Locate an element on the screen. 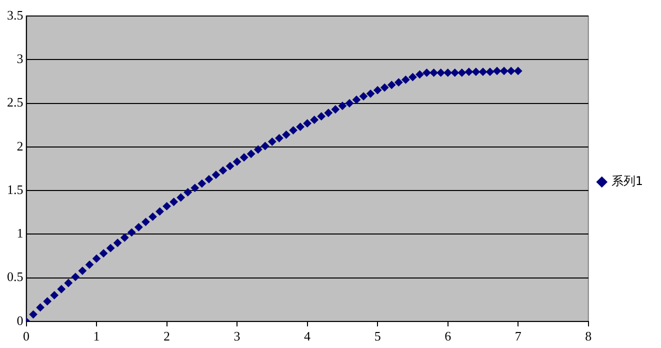 The height and width of the screenshot is (348, 661). y-tick-label: 3 is located at coordinates (20, 58).